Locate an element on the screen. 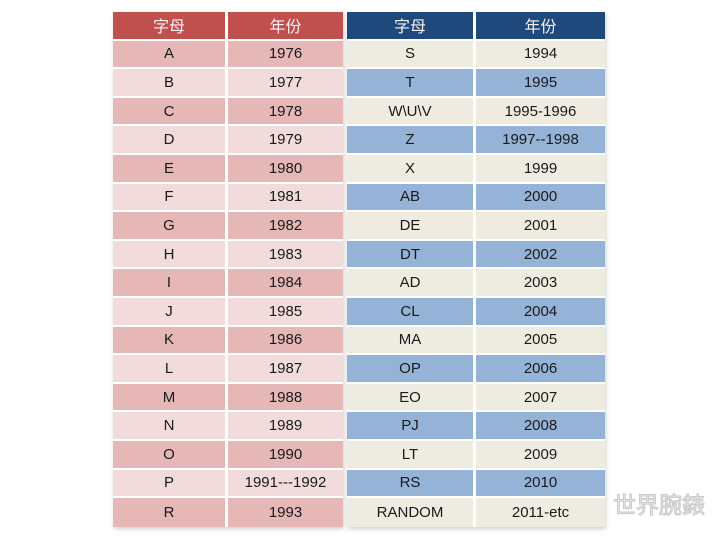 This screenshot has height=540, width=720. table-row: I 1984 is located at coordinates (228, 283).